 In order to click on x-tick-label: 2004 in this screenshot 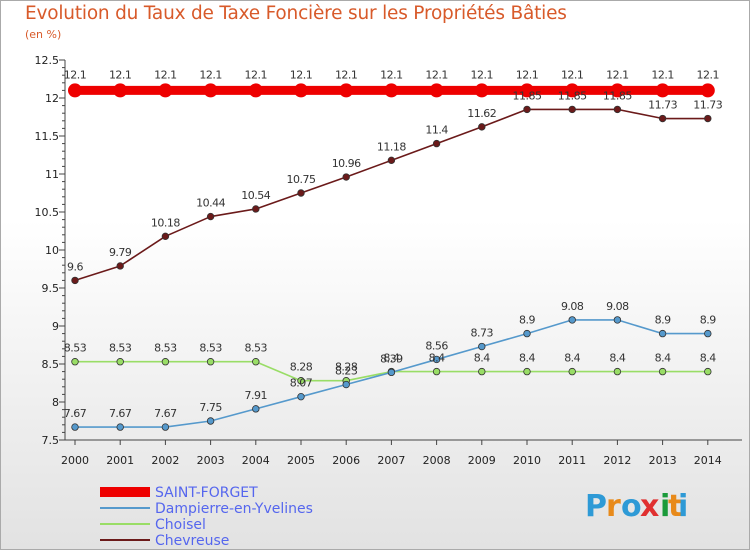, I will do `click(256, 460)`.